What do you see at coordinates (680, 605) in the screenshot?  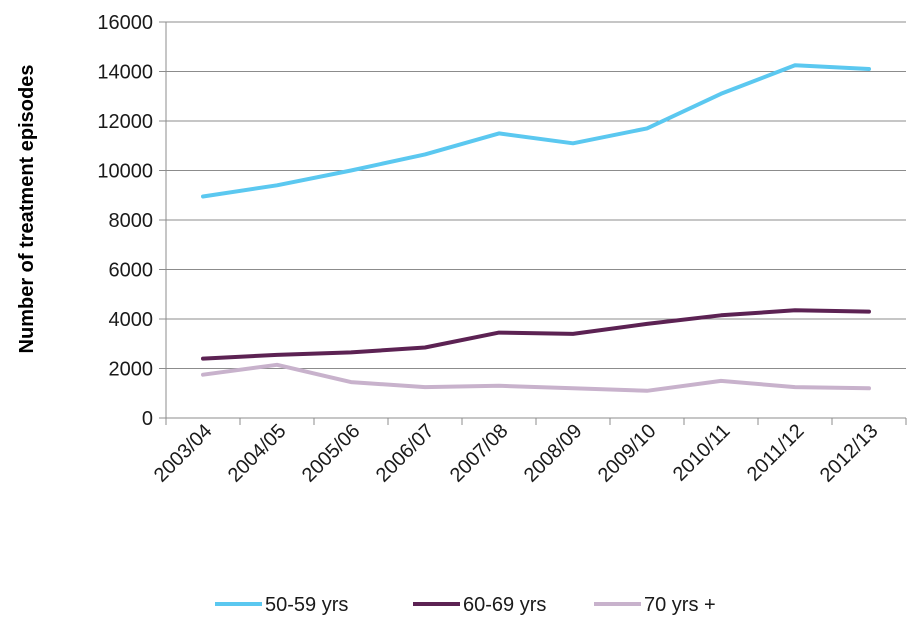 I see `legend-label: 70 yrs +` at bounding box center [680, 605].